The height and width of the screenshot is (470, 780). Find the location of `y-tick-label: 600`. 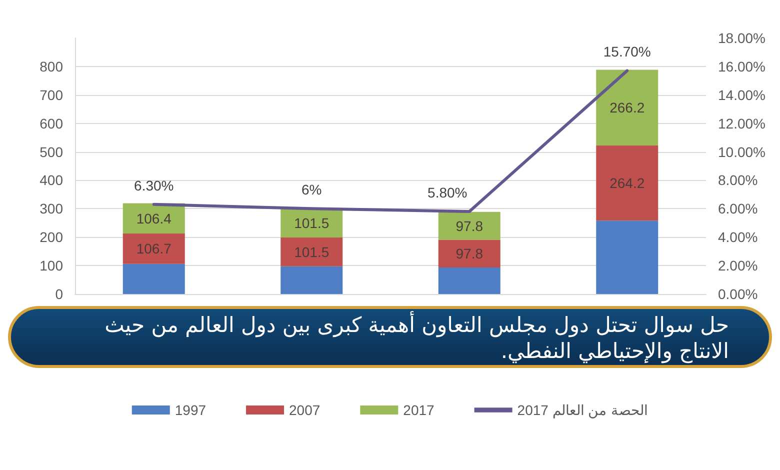

y-tick-label: 600 is located at coordinates (52, 123).